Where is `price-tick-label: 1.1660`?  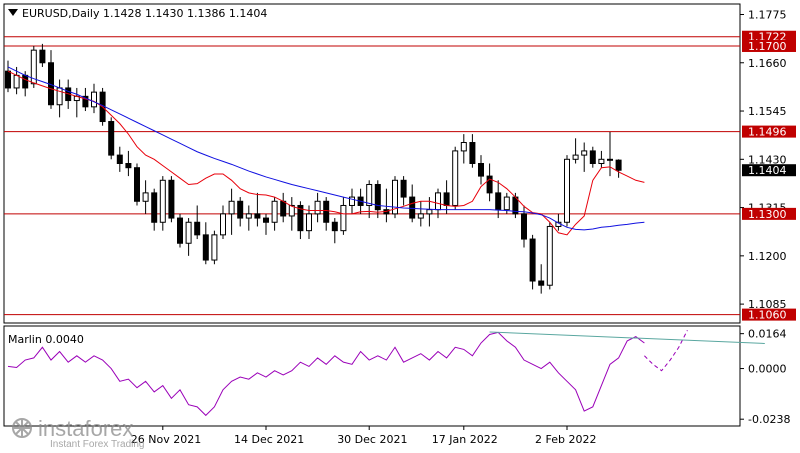 price-tick-label: 1.1660 is located at coordinates (767, 63).